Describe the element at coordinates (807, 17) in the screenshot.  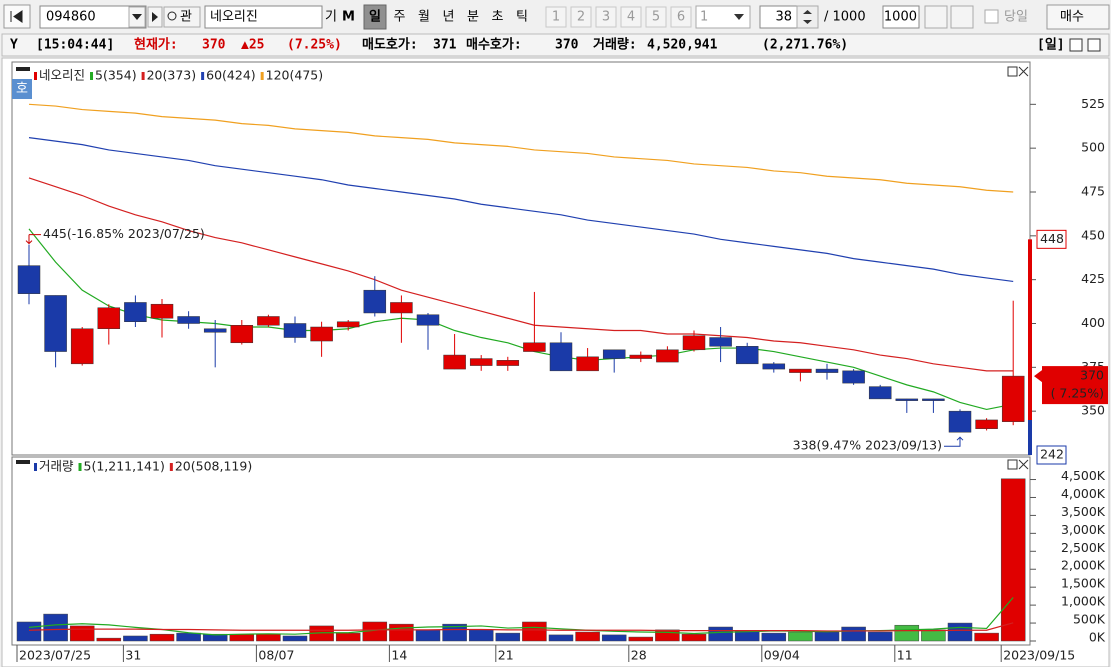
I see `spin` at that location.